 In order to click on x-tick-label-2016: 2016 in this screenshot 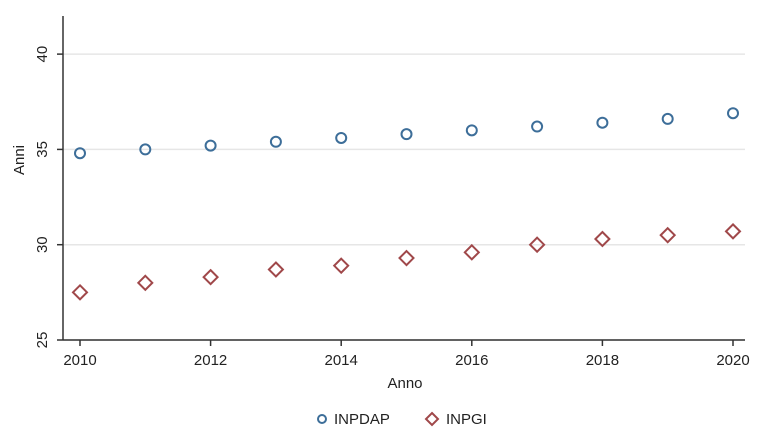, I will do `click(471, 360)`.